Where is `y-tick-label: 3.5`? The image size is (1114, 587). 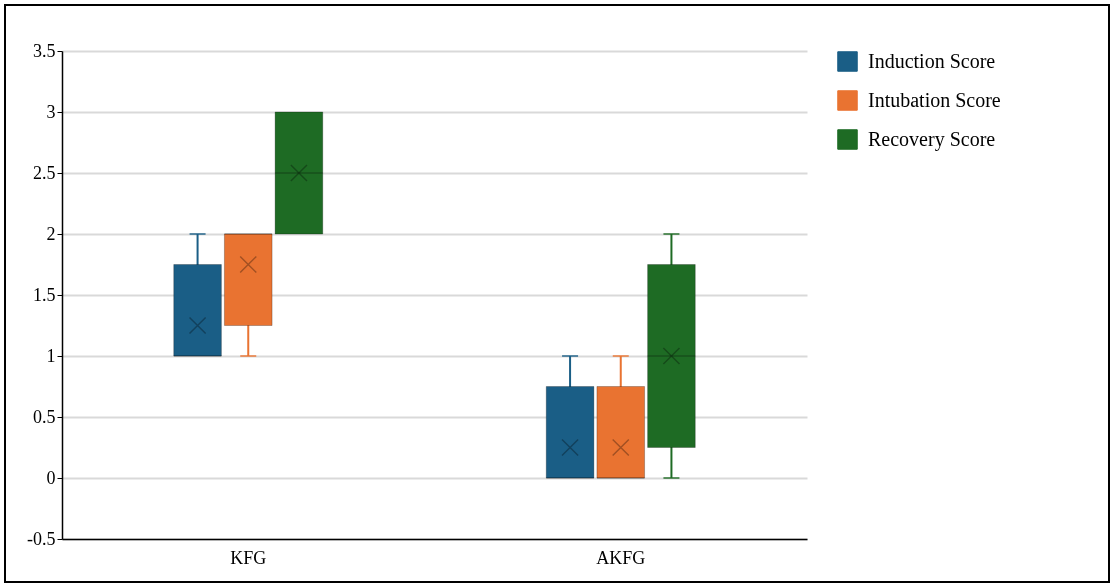
y-tick-label: 3.5 is located at coordinates (44, 50).